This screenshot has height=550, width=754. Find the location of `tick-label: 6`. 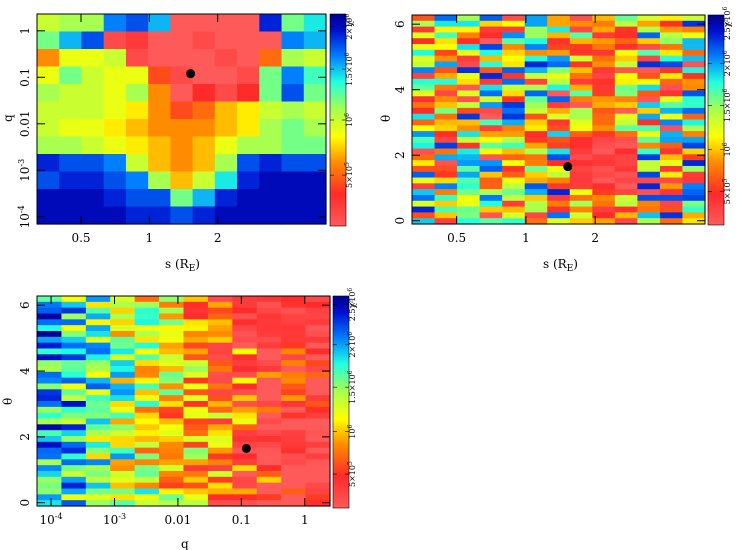

tick-label: 6 is located at coordinates (400, 24).